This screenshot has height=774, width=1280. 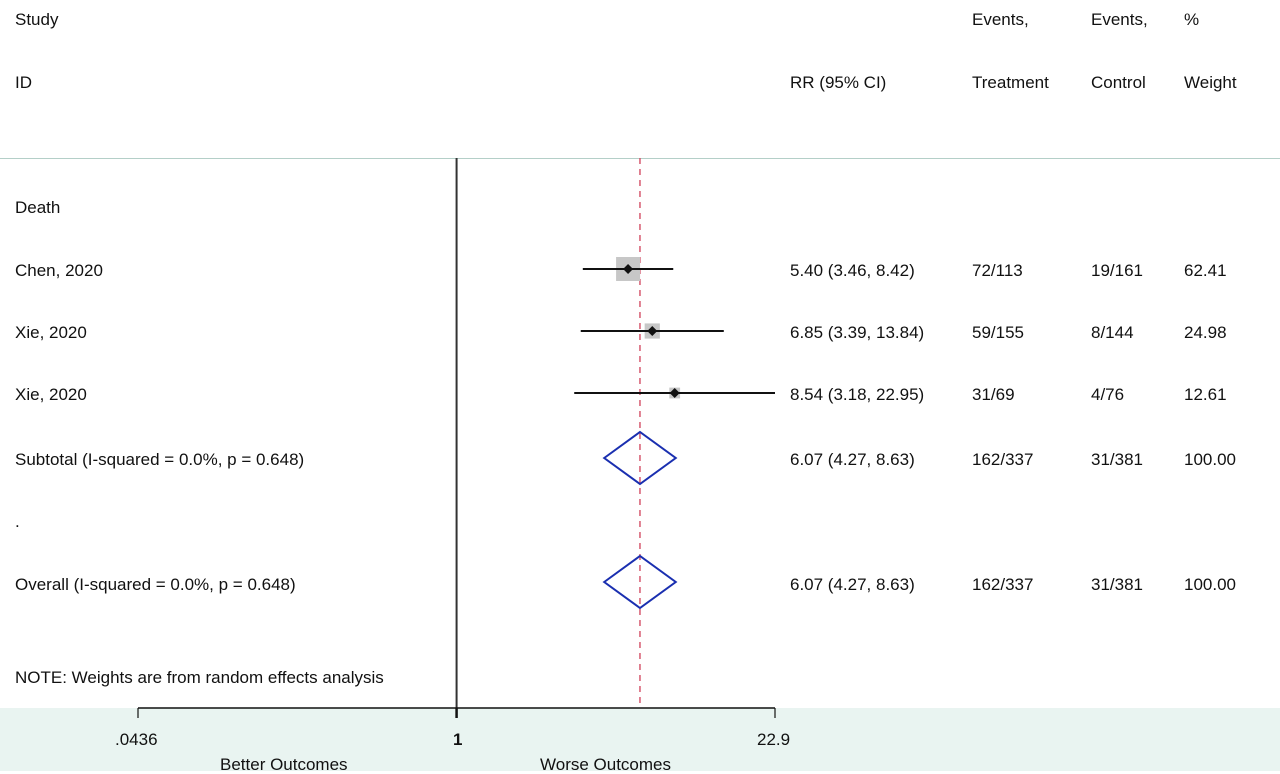 I want to click on overall-label: Overall (I-squared = 0.0%, p = 0.648), so click(x=155, y=584).